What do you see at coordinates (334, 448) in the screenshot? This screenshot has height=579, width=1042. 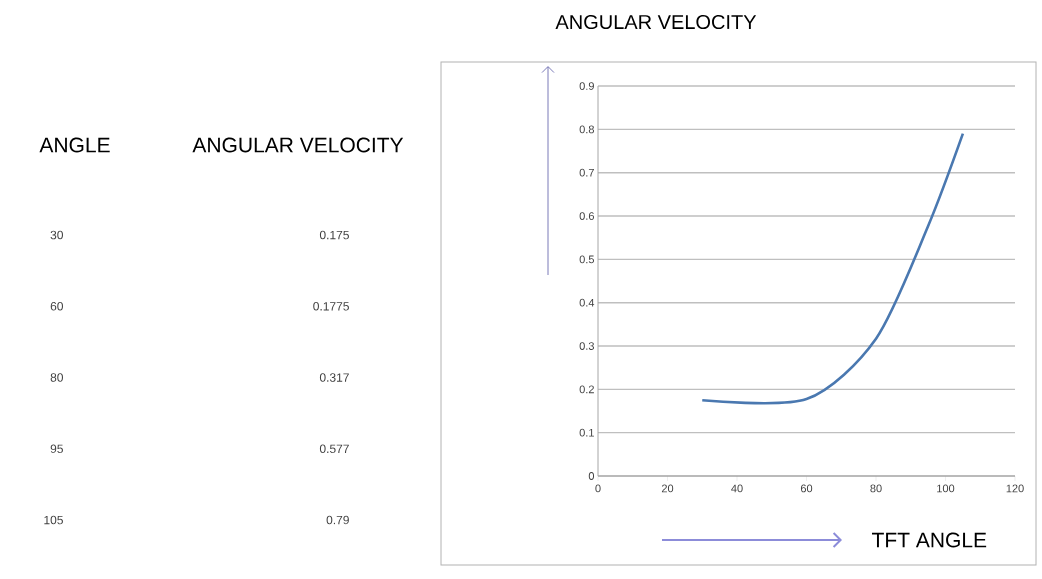 I see `text: 0.577` at bounding box center [334, 448].